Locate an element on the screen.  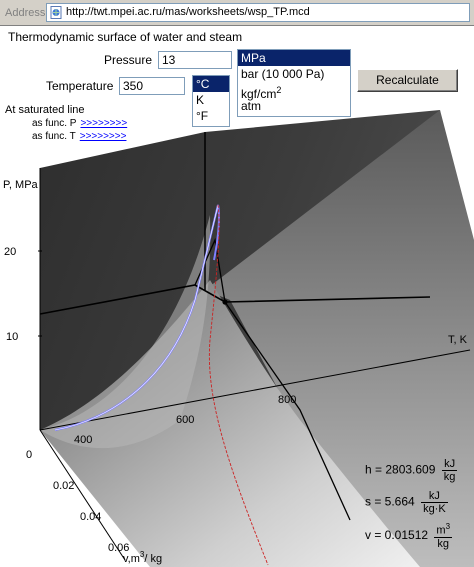
isobar-line is located at coordinates (235, 299).